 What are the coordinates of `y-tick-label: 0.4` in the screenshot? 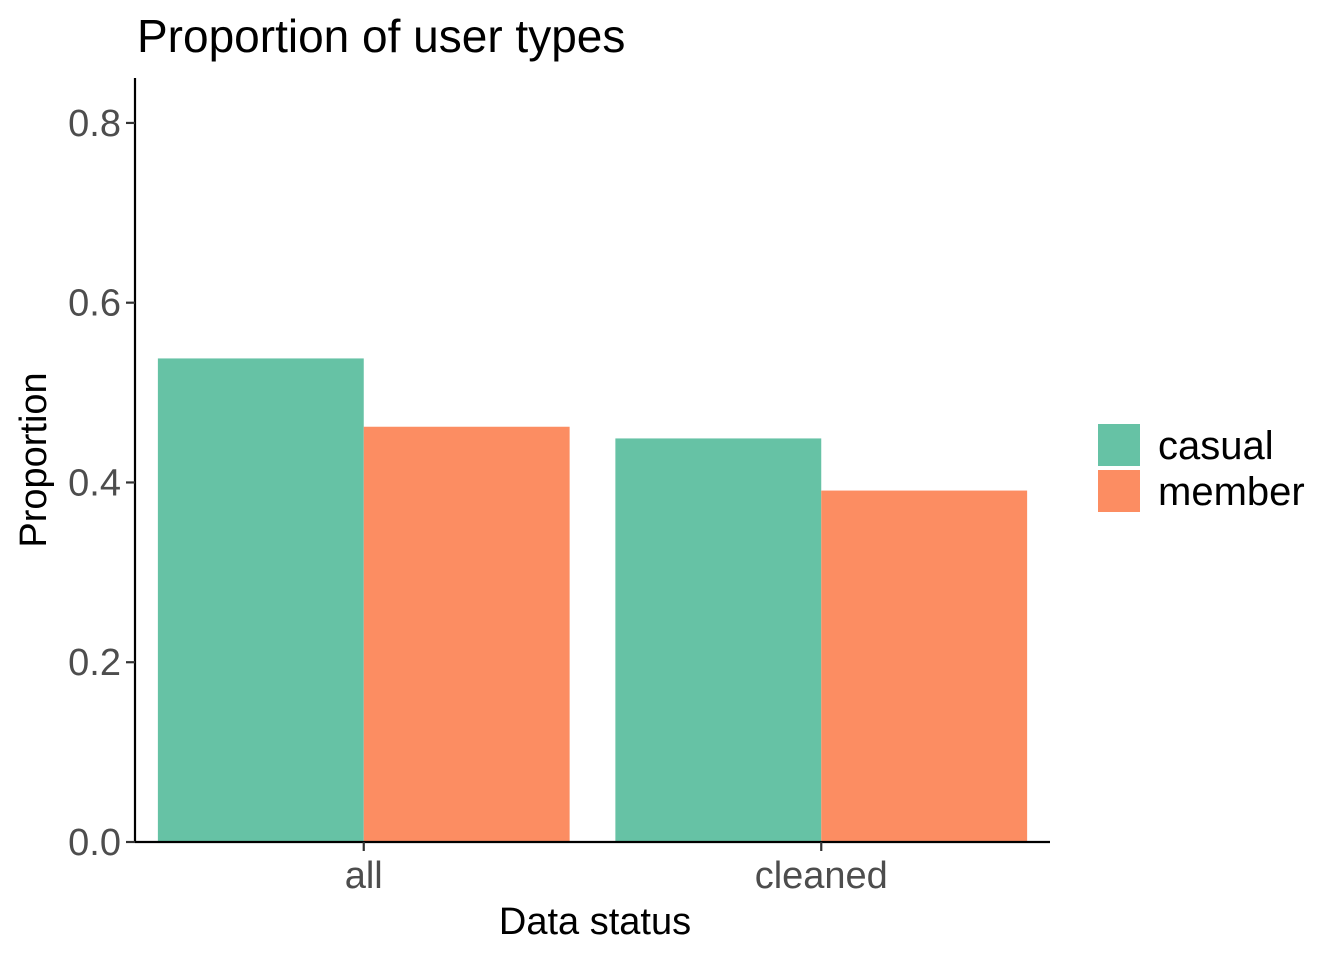 It's located at (94, 483).